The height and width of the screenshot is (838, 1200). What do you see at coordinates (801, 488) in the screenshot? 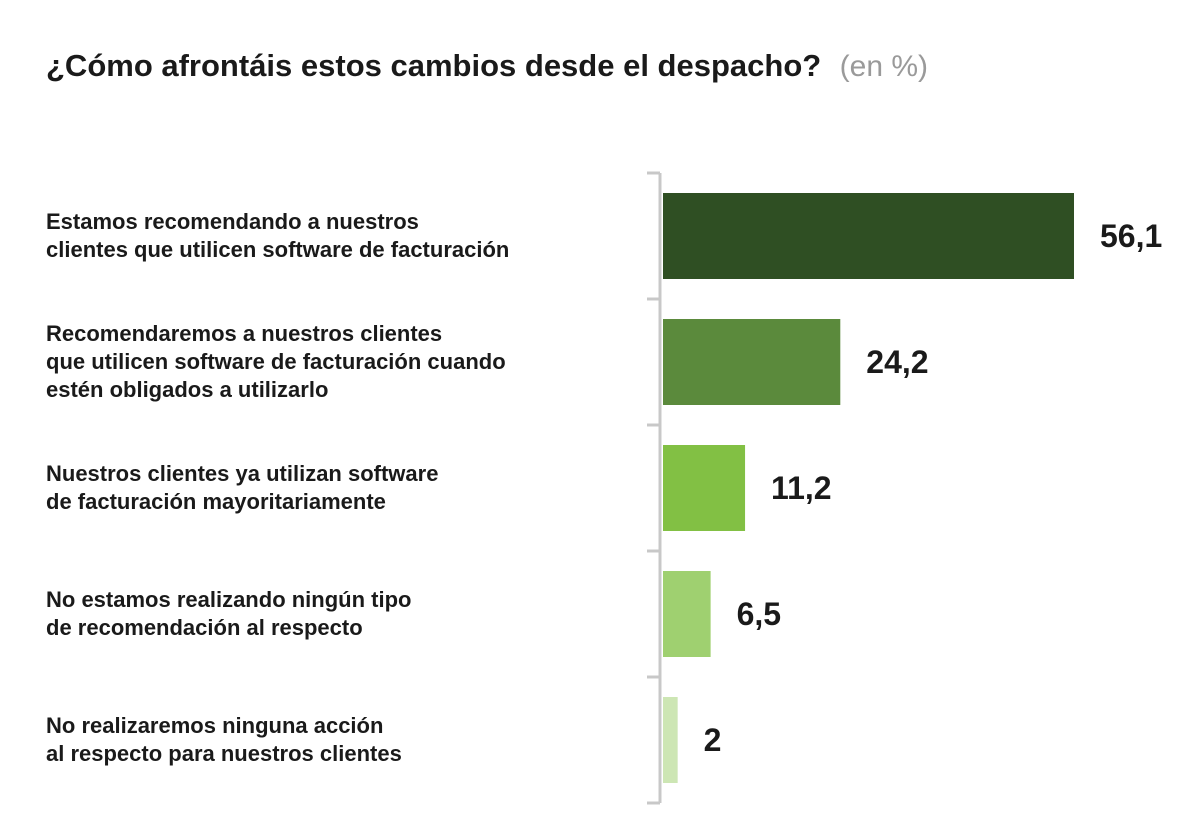
I see `data-label: 11,2` at bounding box center [801, 488].